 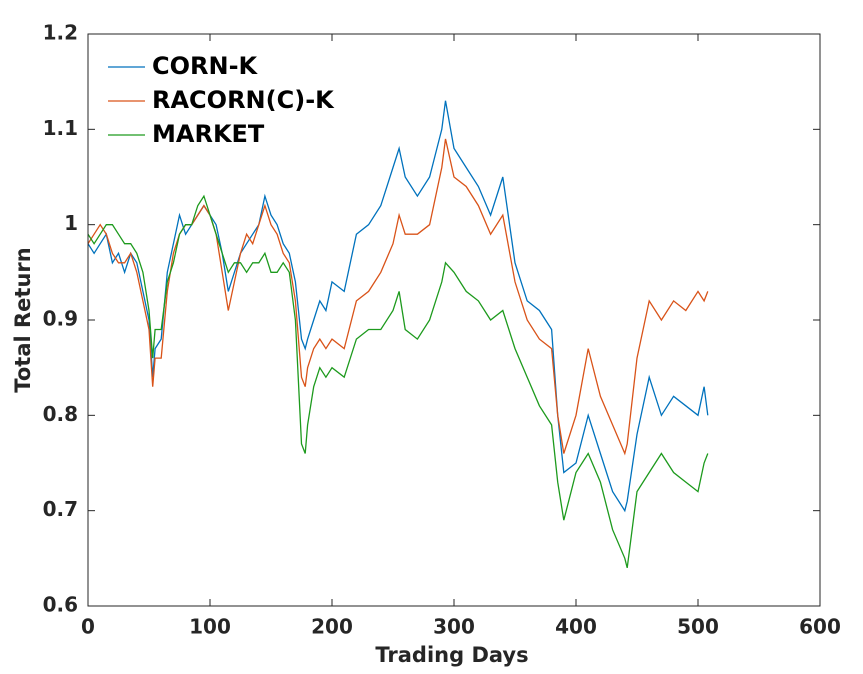 What do you see at coordinates (60, 414) in the screenshot?
I see `y-tick-label: 0.8` at bounding box center [60, 414].